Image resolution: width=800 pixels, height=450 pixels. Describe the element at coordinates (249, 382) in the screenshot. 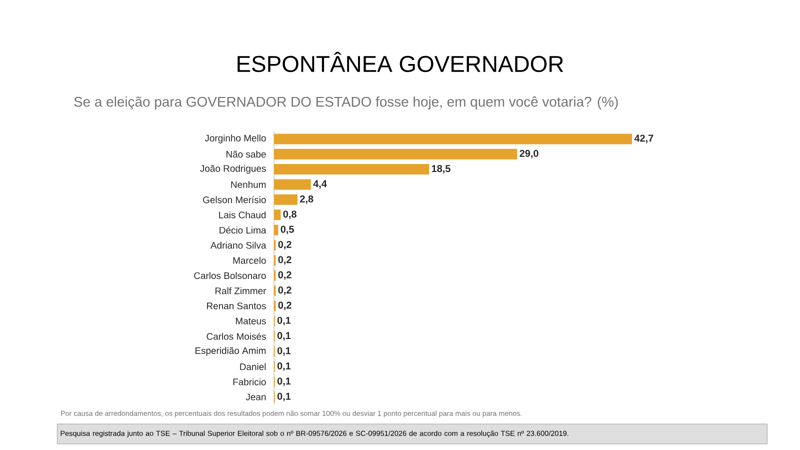

I see `y-tick-label: Fabricio` at that location.